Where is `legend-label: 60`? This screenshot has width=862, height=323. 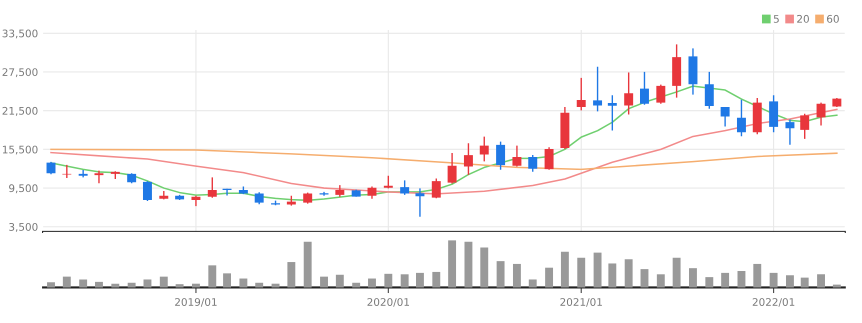
legend-label: 60 is located at coordinates (833, 18).